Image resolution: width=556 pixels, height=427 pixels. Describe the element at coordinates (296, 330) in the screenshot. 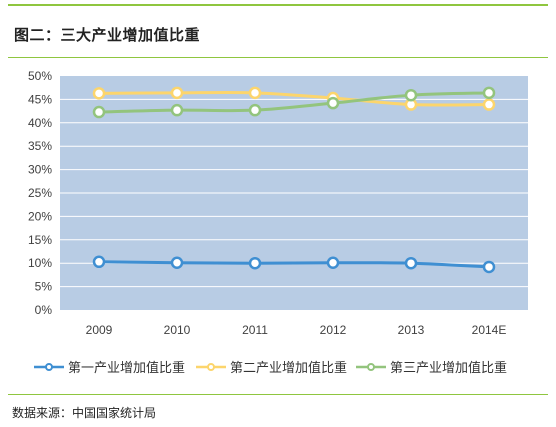

I see `x-axis-ticks: 2009 2010 2011 2012 2013 2014E` at that location.